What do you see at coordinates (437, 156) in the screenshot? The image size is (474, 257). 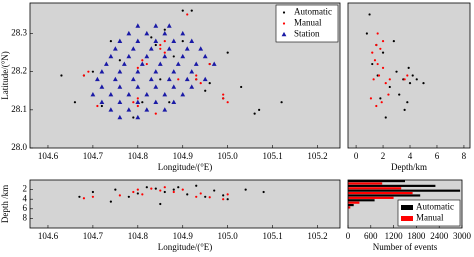 I see `x-tick-label: 6` at bounding box center [437, 156].